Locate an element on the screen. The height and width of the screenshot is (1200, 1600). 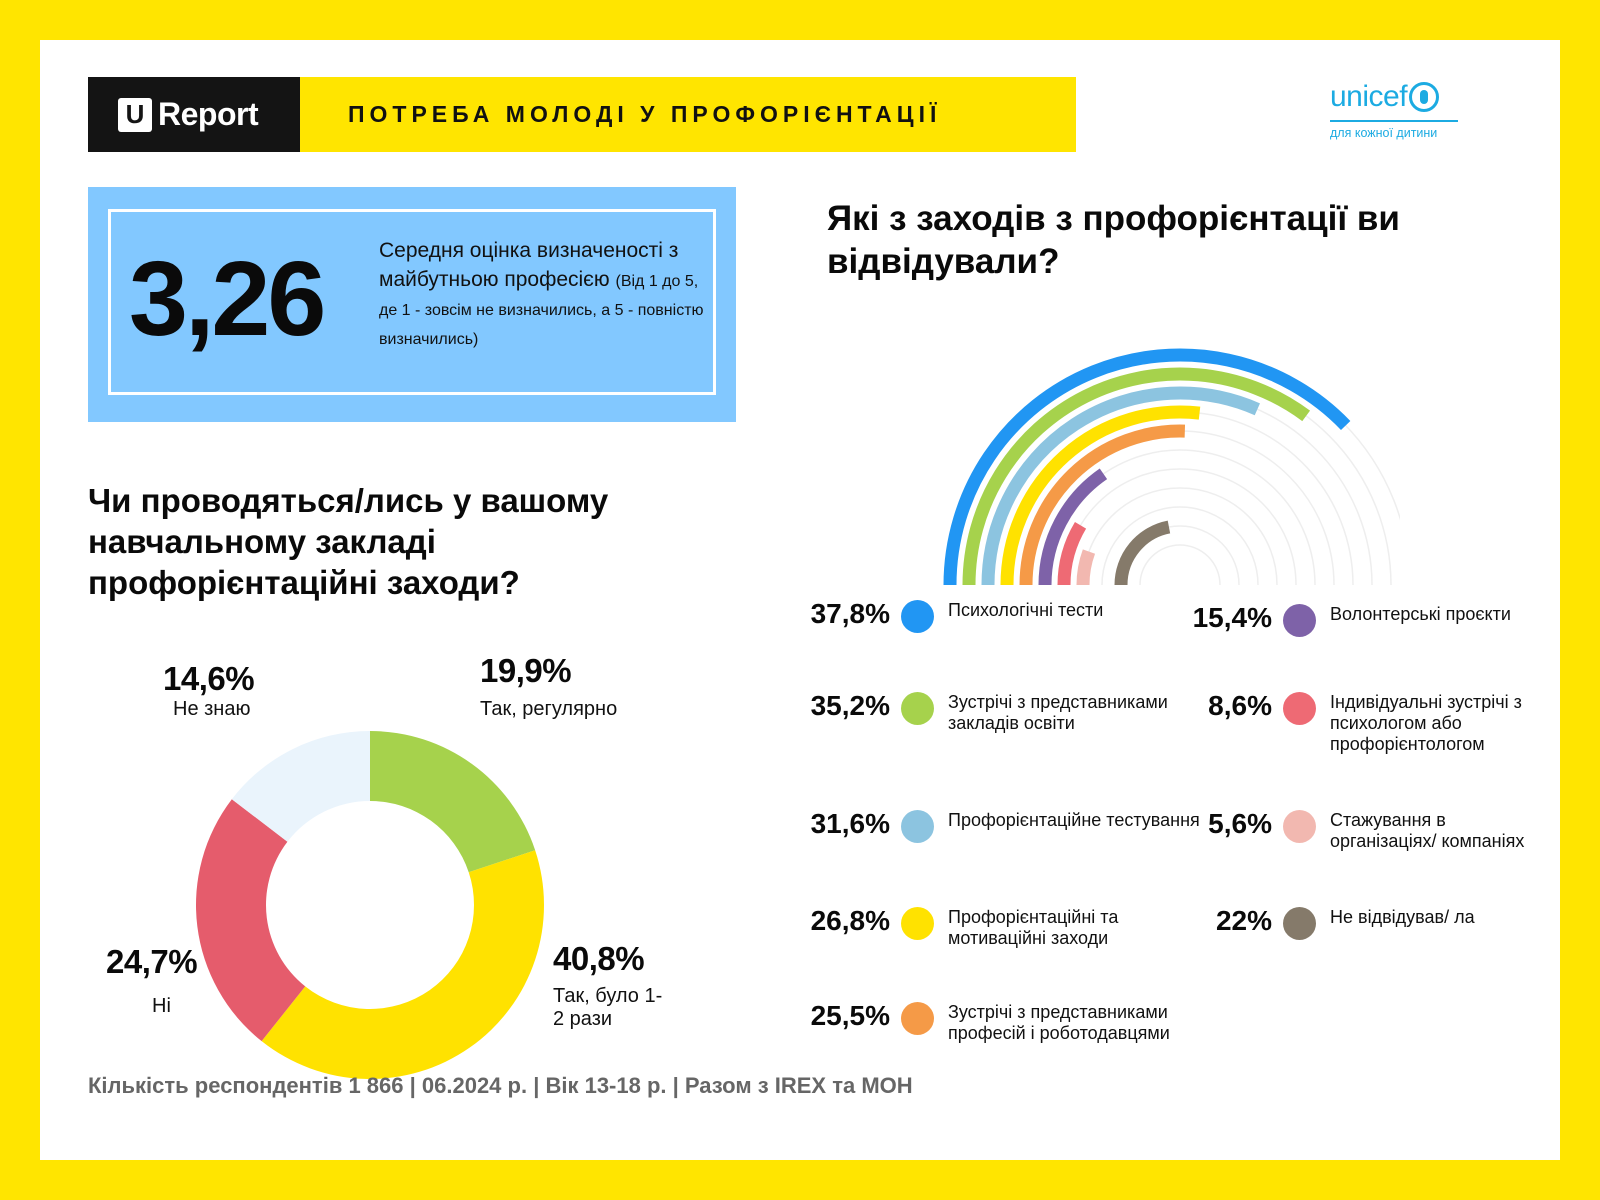
legend-value-5: 15,4% is located at coordinates (1232, 617).